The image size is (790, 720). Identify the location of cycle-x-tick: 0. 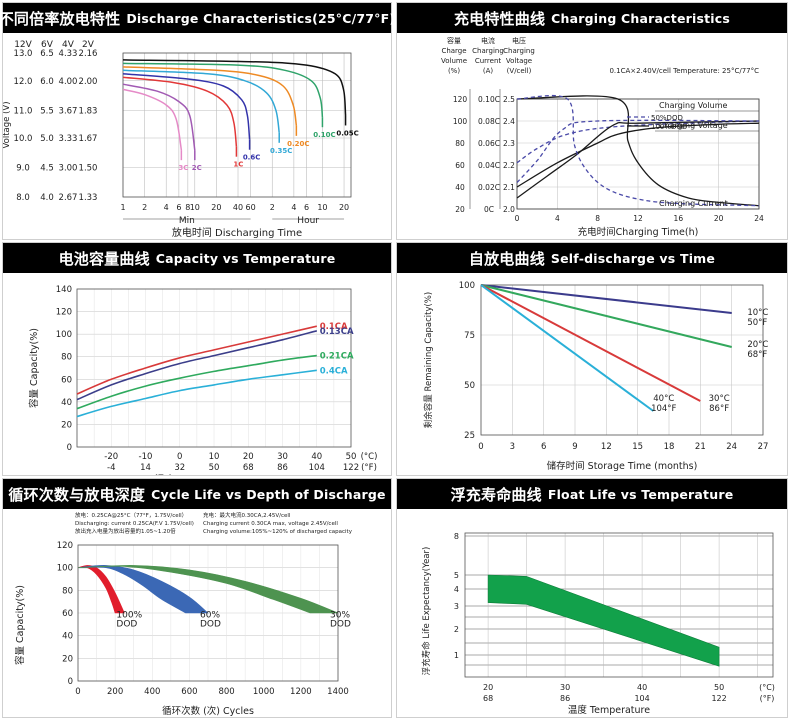
(77, 692).